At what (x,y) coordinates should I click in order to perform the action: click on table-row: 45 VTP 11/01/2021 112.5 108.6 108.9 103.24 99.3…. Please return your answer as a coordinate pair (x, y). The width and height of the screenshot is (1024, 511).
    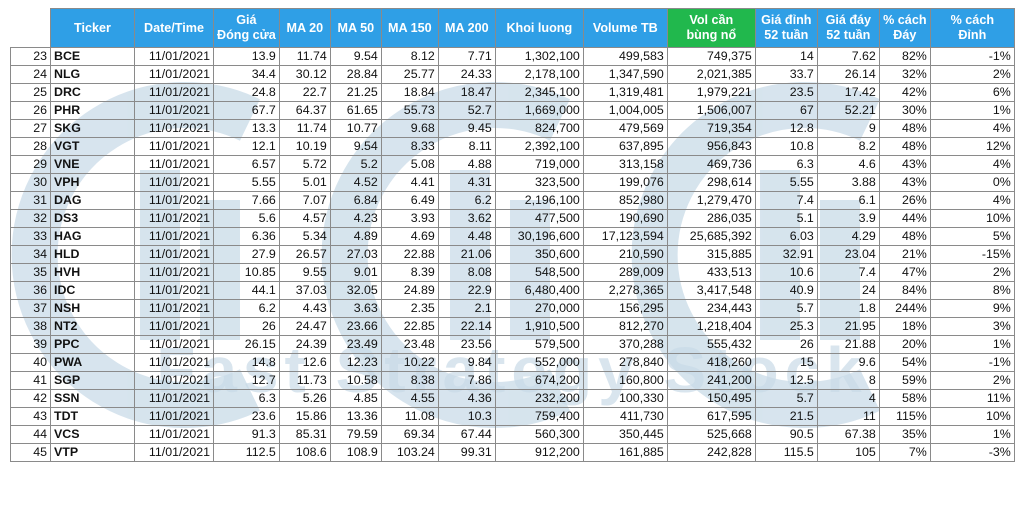
    Looking at the image, I should click on (512, 452).